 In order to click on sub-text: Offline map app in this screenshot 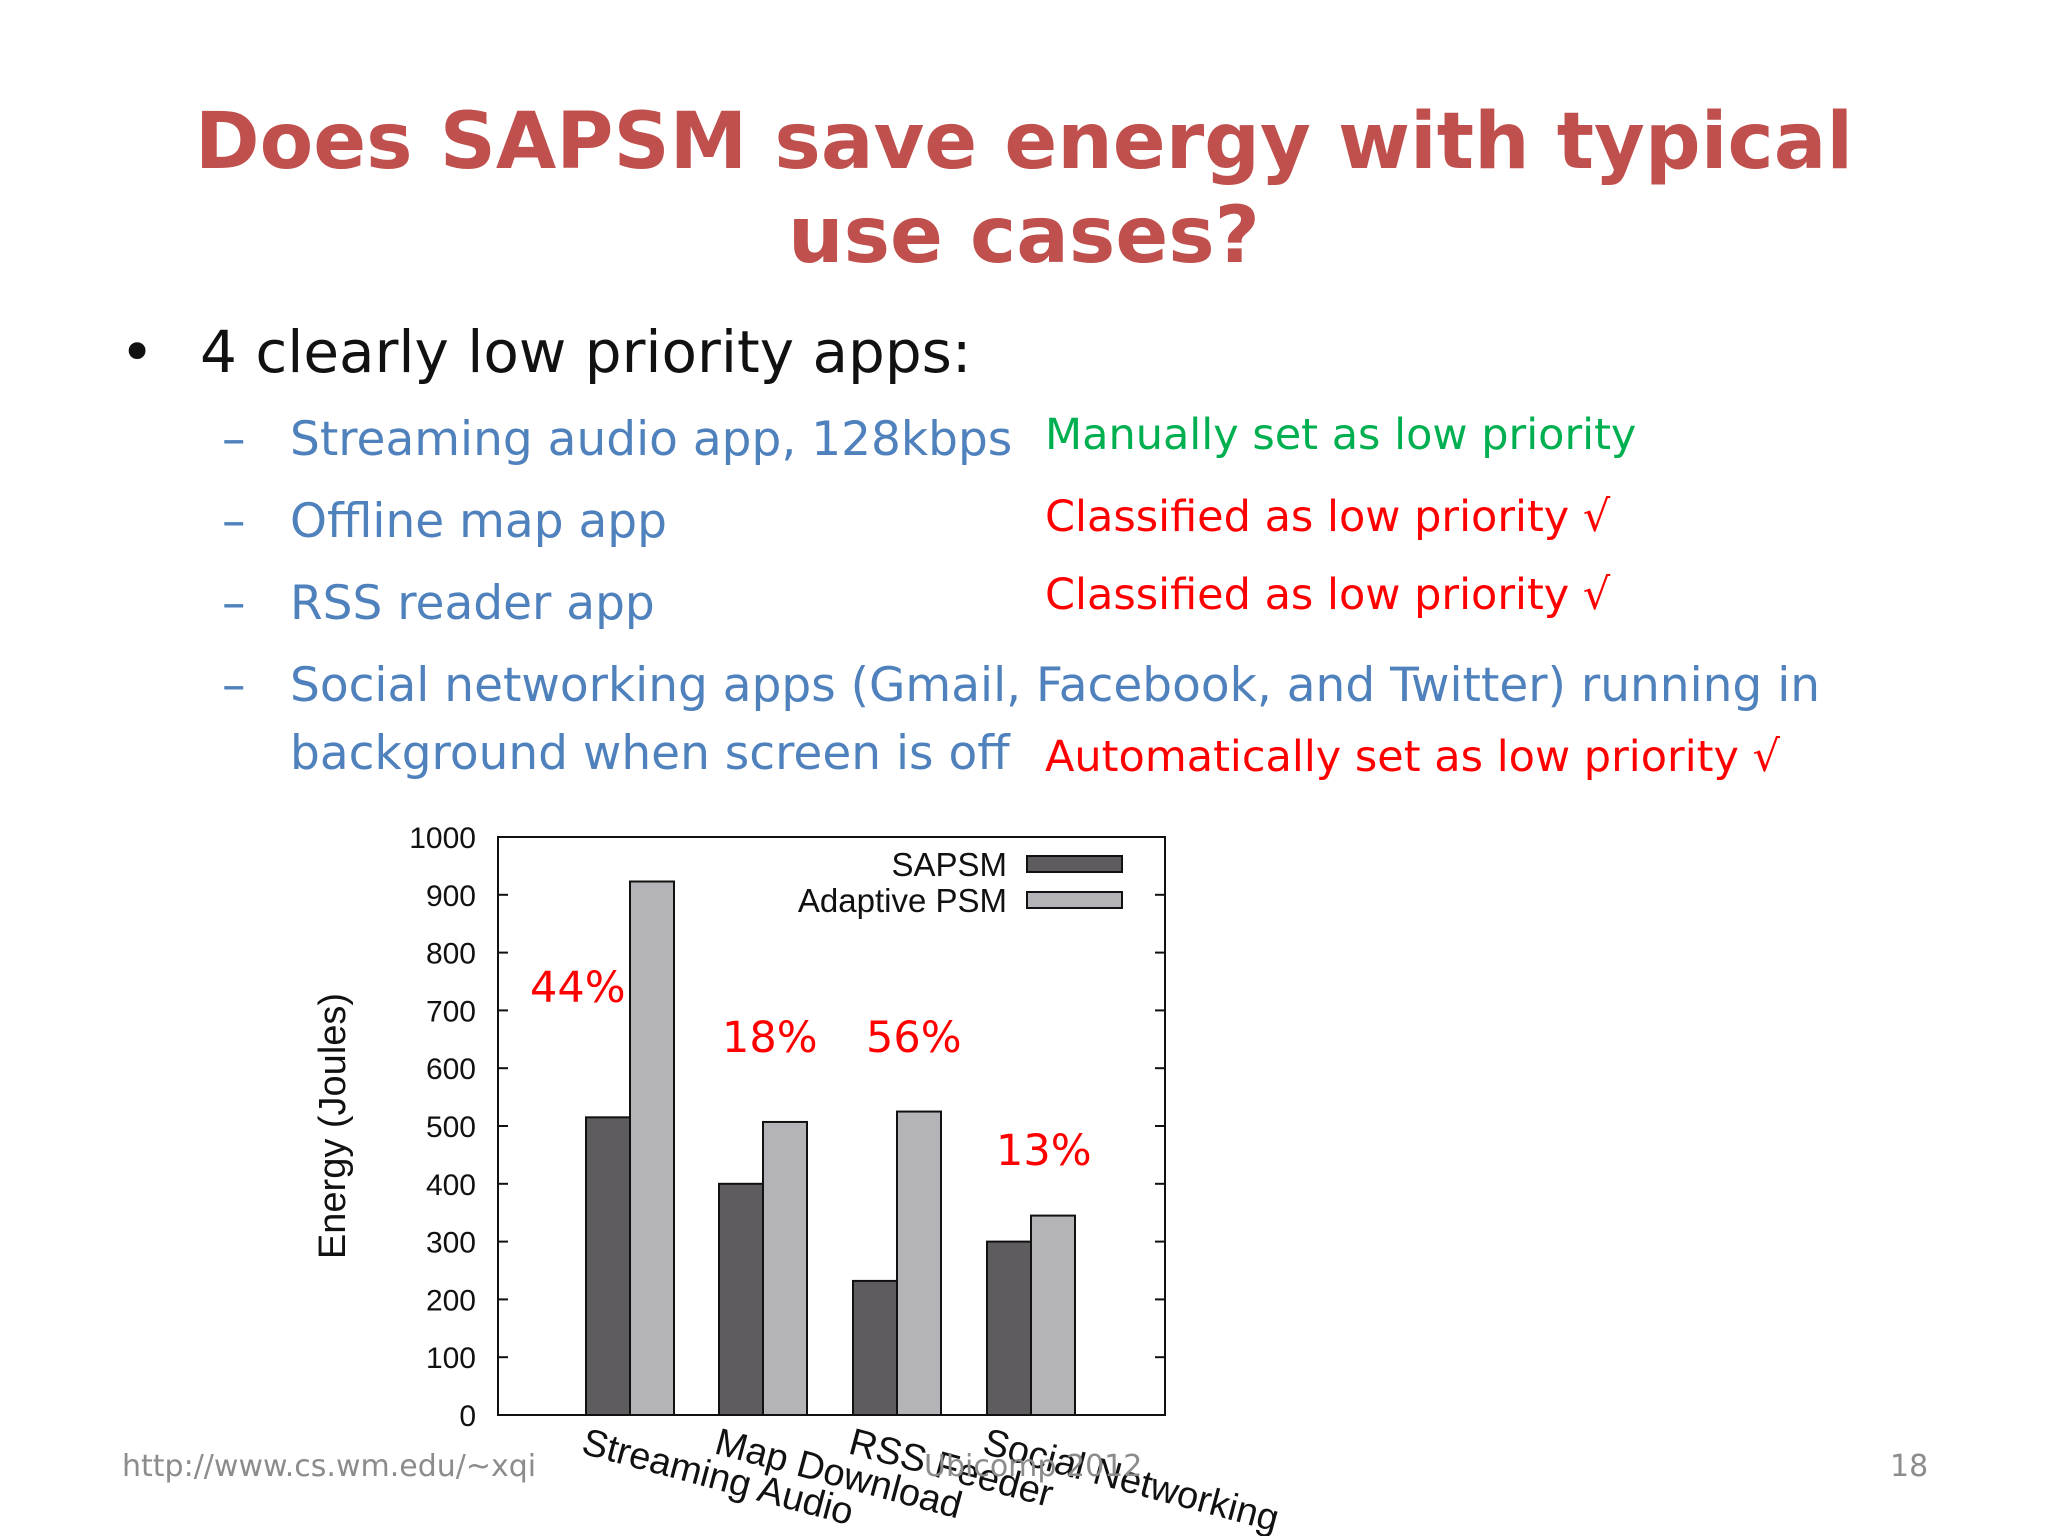, I will do `click(478, 521)`.